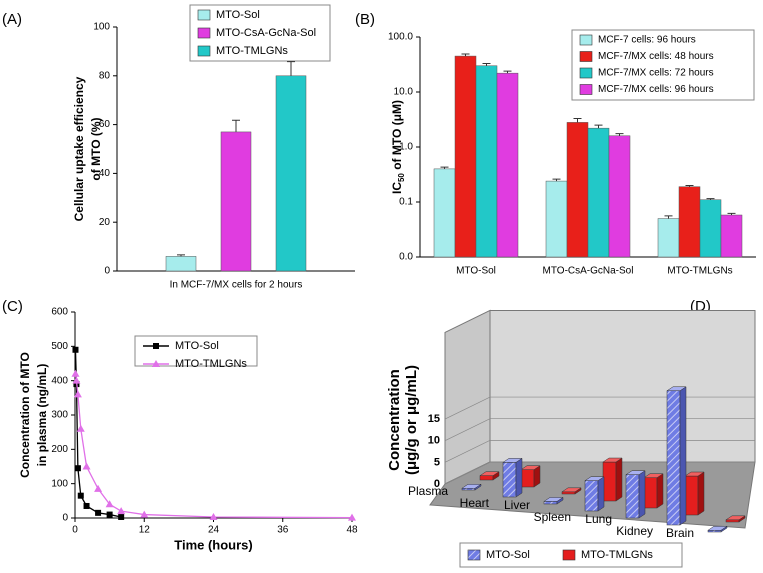  I want to click on legend-label: MCF-7 cells: 96 hours, so click(647, 40).